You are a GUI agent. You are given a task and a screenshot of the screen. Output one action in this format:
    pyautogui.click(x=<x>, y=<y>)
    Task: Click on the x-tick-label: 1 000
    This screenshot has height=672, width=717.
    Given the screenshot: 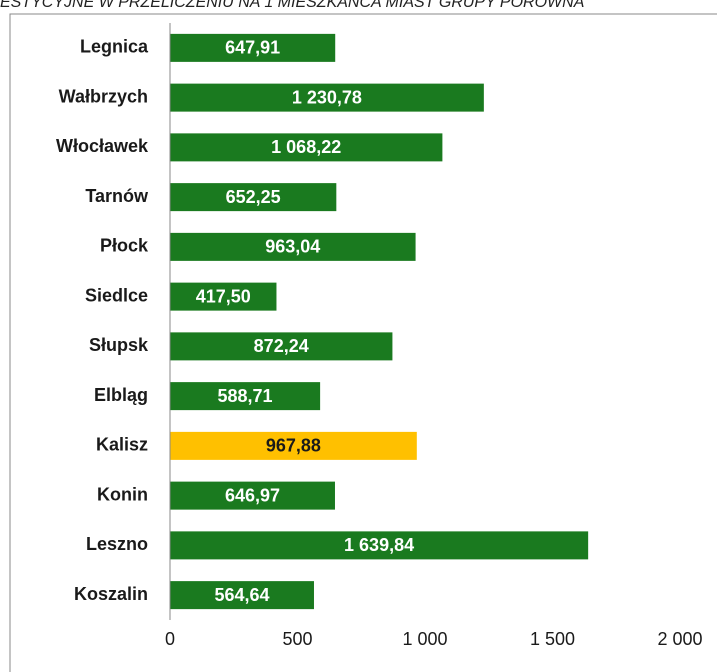 What is the action you would take?
    pyautogui.click(x=424, y=639)
    